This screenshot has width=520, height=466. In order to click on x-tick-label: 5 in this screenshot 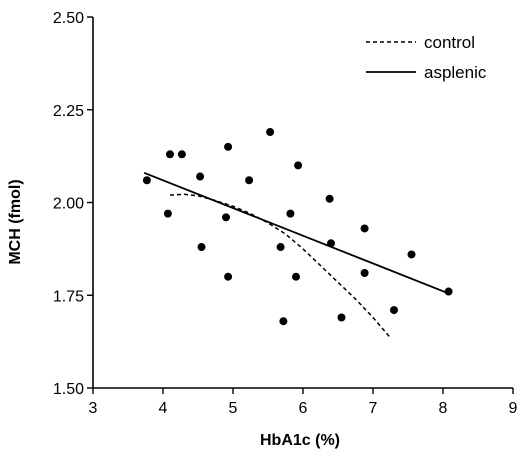, I will do `click(233, 408)`.